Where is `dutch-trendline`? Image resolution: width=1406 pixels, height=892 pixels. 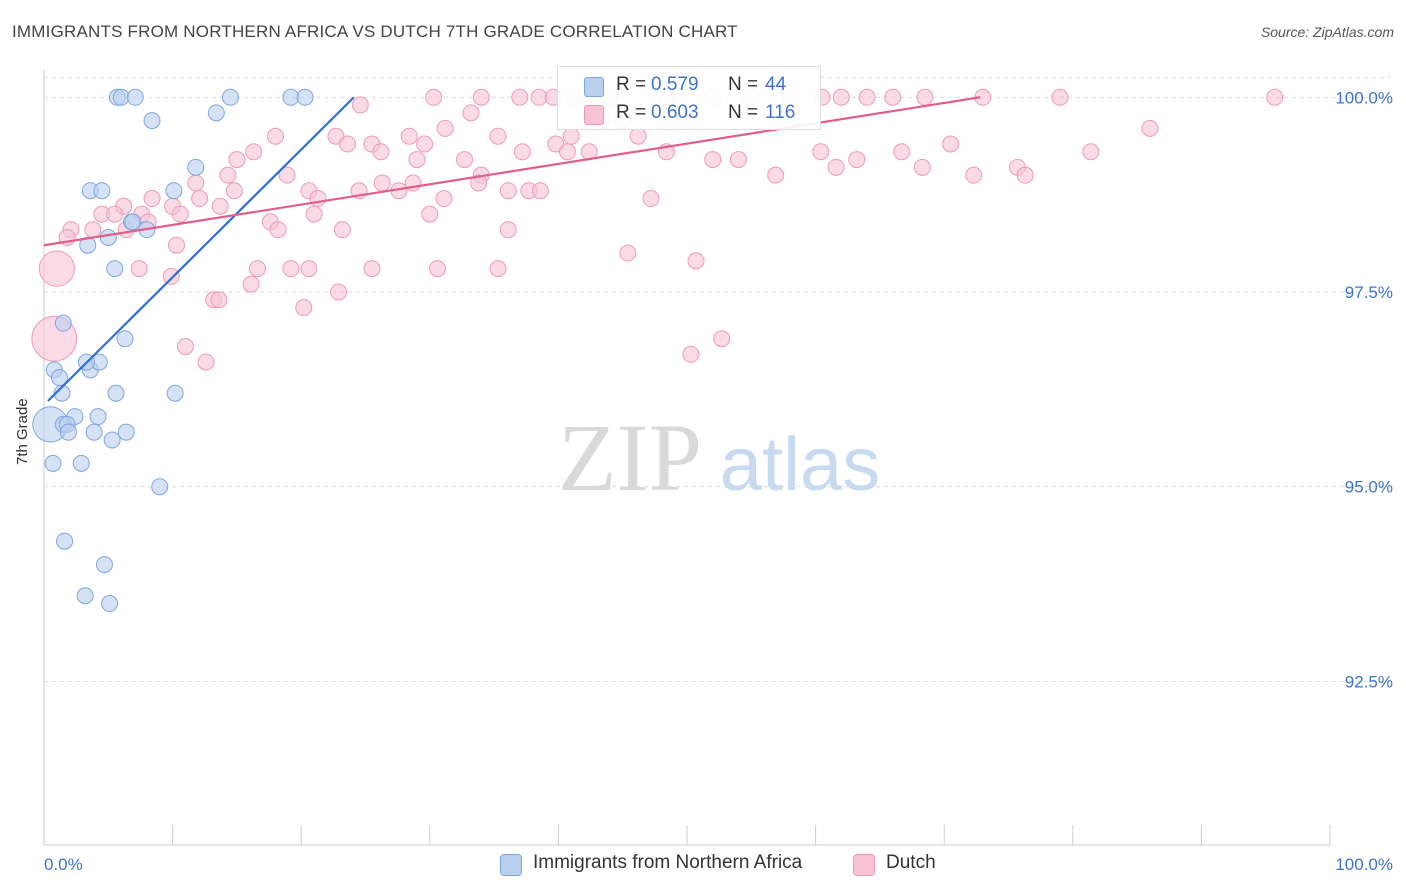 dutch-trendline is located at coordinates (512, 171).